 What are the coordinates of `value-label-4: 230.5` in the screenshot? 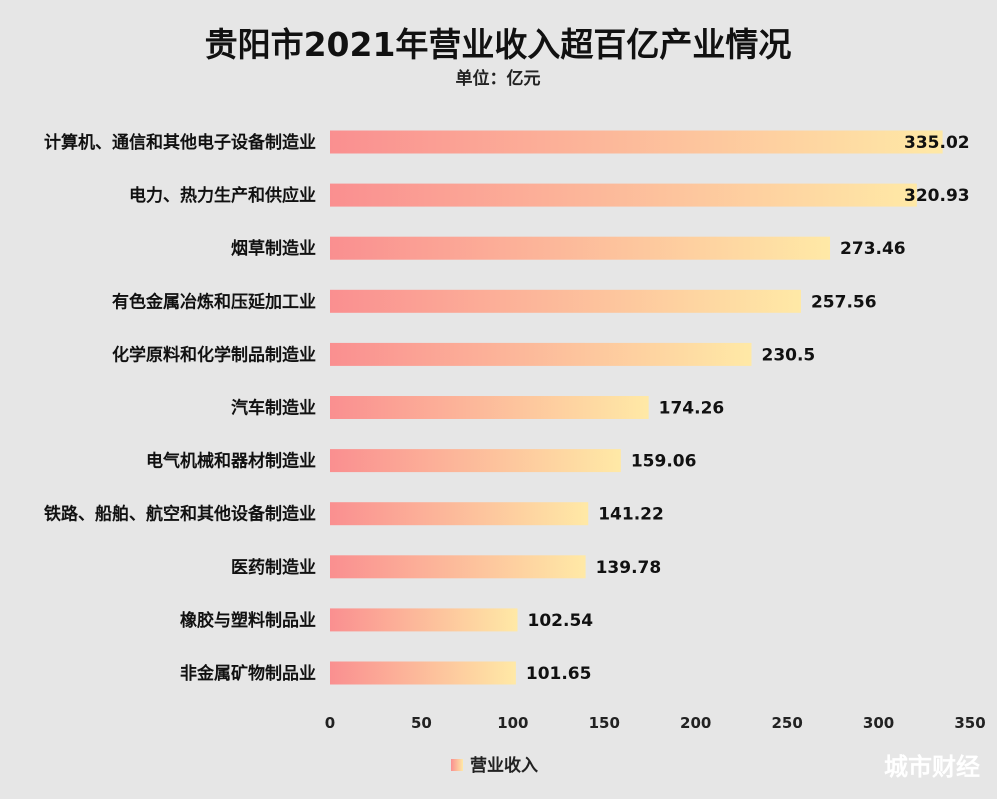 It's located at (788, 355).